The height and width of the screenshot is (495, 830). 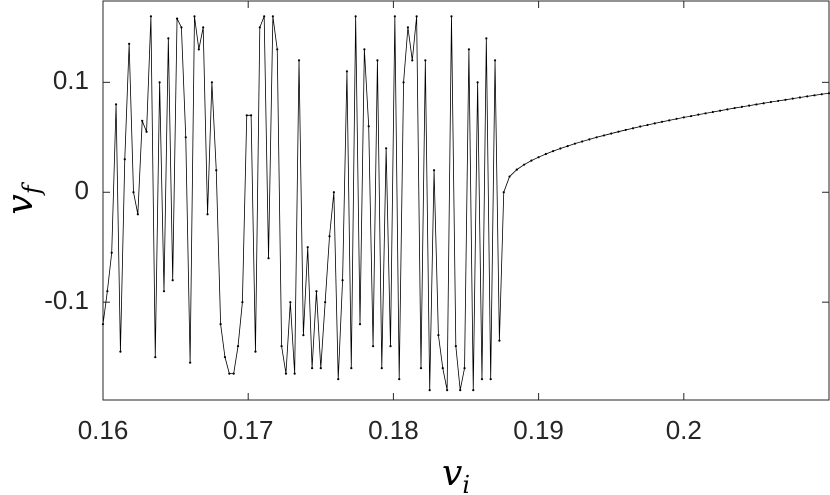 What do you see at coordinates (71, 80) in the screenshot?
I see `y-tick-label: 0.1` at bounding box center [71, 80].